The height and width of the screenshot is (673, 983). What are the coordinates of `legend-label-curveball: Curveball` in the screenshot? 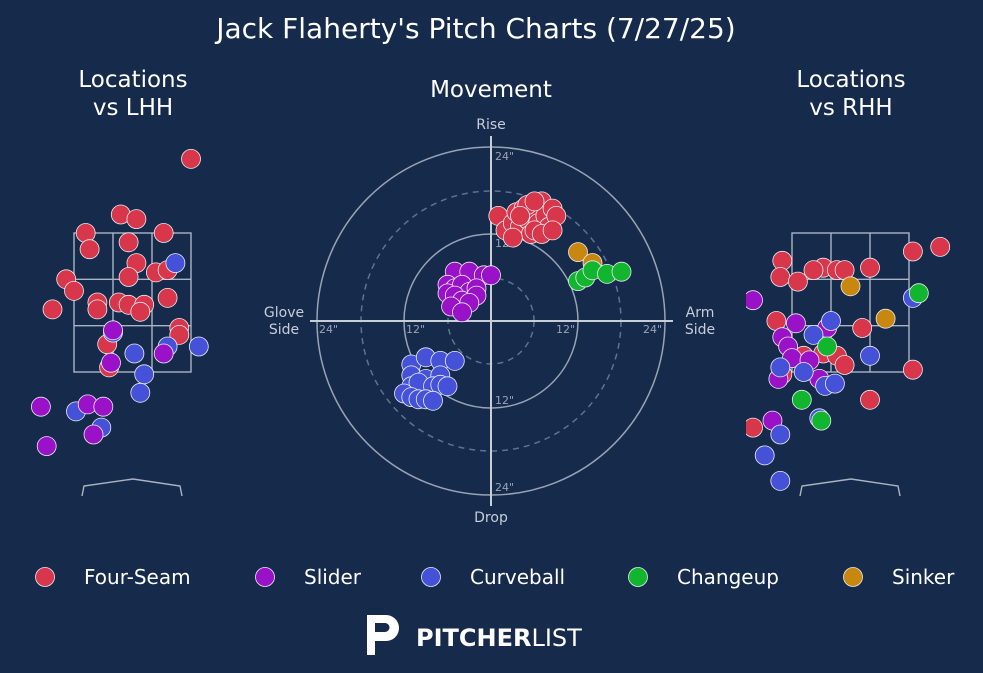 It's located at (517, 577).